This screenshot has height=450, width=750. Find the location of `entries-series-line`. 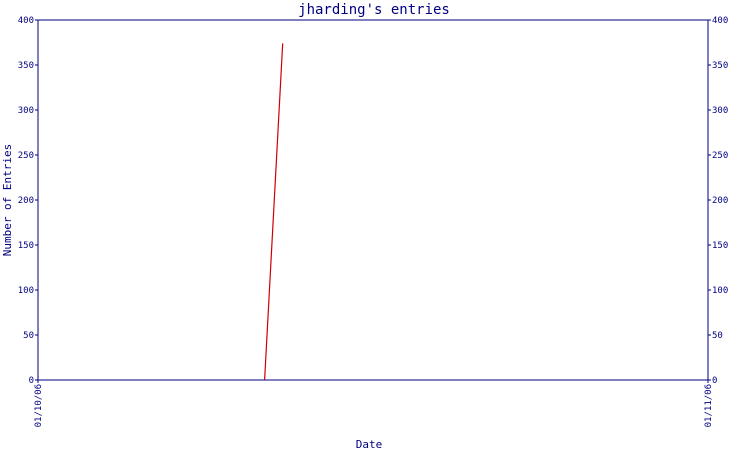

entries-series-line is located at coordinates (274, 212).